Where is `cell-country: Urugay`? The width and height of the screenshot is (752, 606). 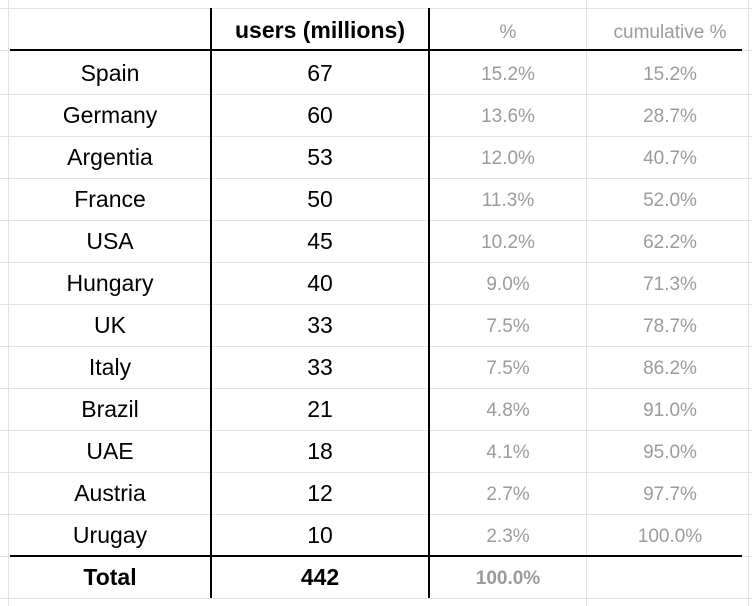 cell-country: Urugay is located at coordinates (110, 534).